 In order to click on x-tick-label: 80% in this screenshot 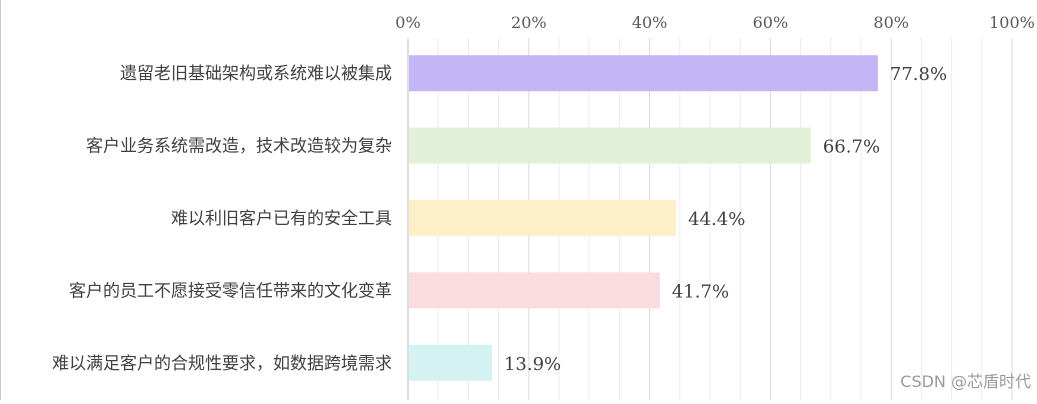, I will do `click(891, 22)`.